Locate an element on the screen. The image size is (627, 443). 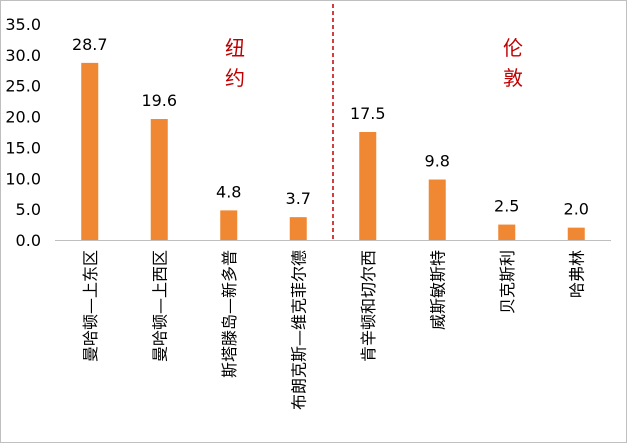
category-label: 曼哈顿—上东区 is located at coordinates (90, 306).